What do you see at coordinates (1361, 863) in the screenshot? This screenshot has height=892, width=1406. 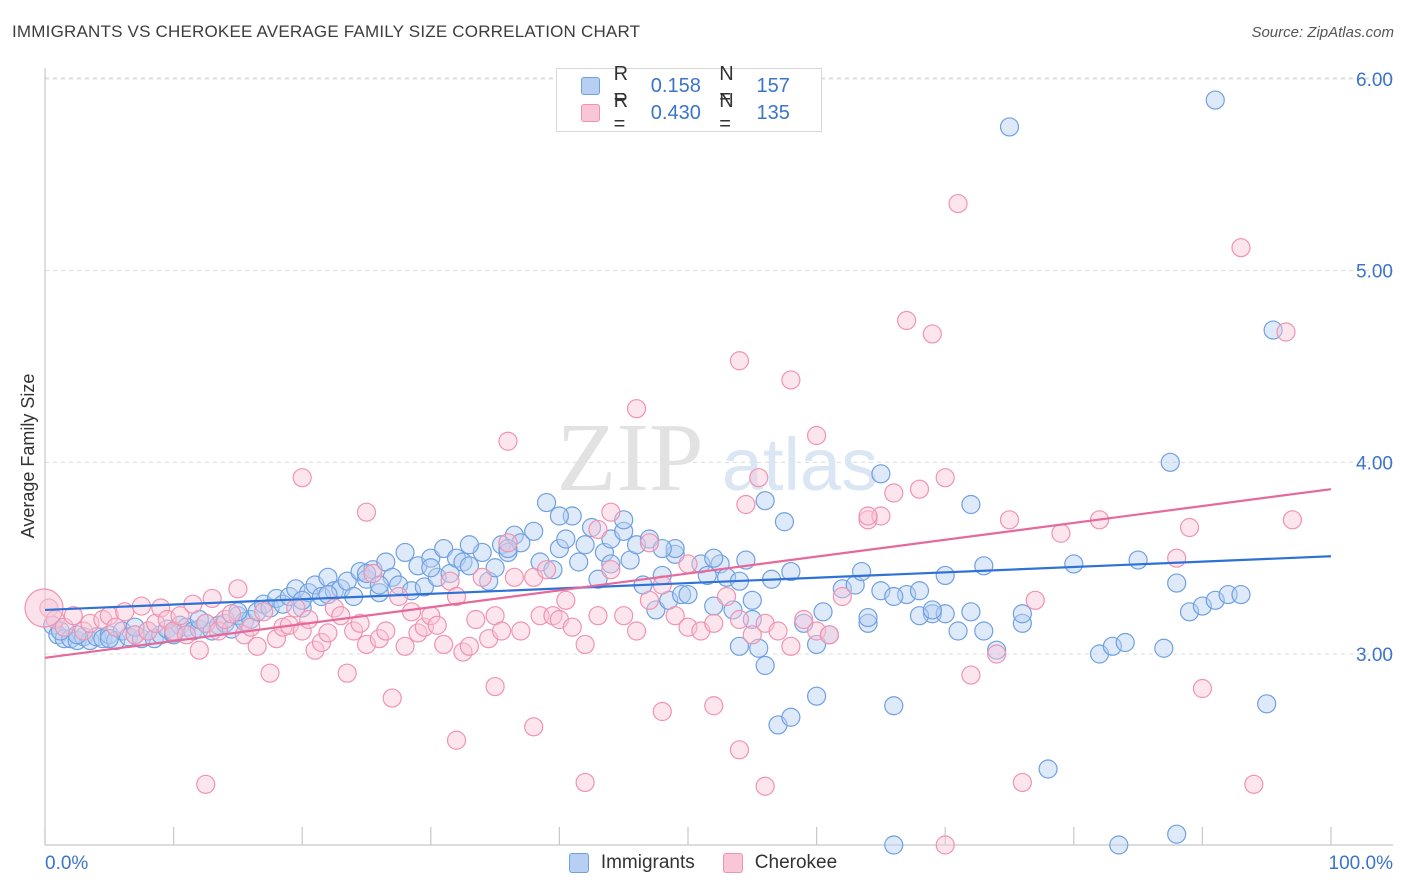 I see `x-tick-label-max: 100.0%` at bounding box center [1361, 863].